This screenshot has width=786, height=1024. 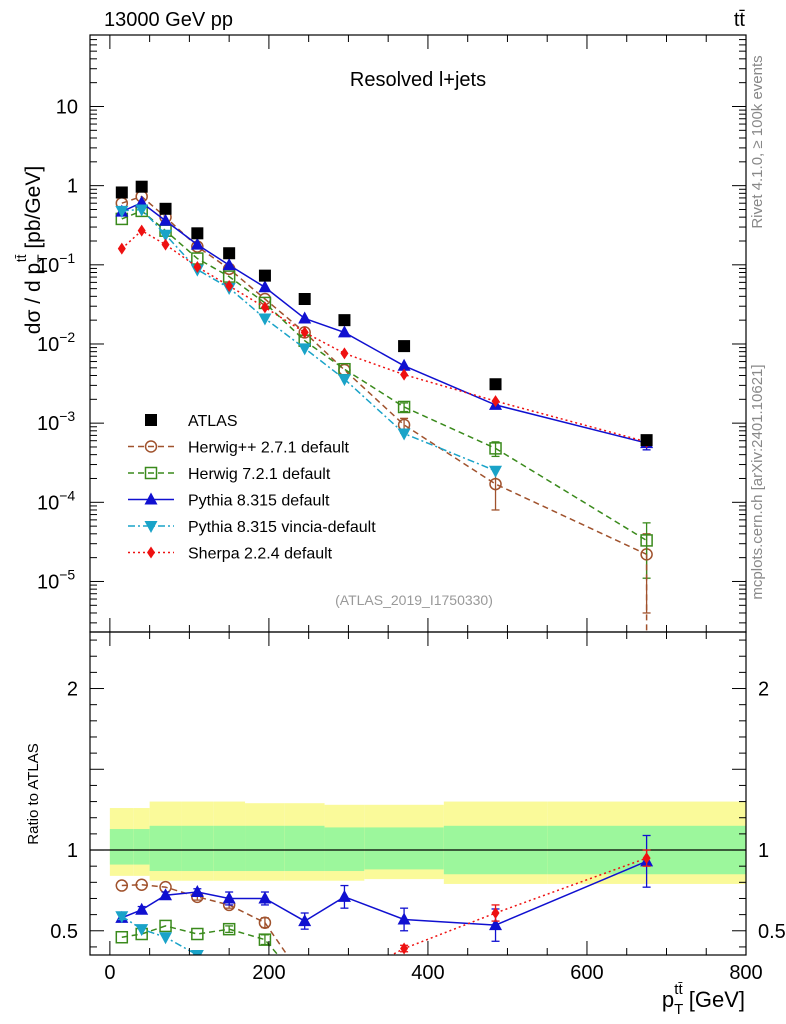 What do you see at coordinates (495, 484) in the screenshot?
I see `main-point-herwig-2-7-1-default` at bounding box center [495, 484].